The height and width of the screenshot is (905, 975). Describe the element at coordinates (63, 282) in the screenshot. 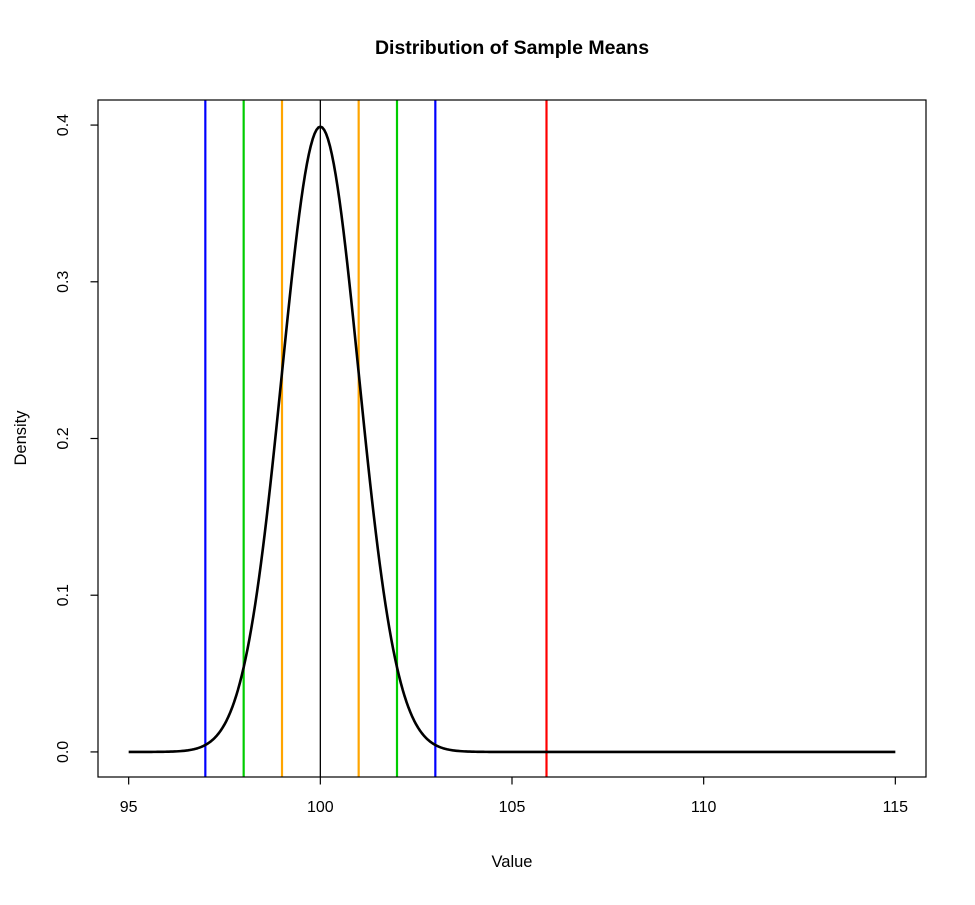

I see `y-tick-label: 0.3` at that location.